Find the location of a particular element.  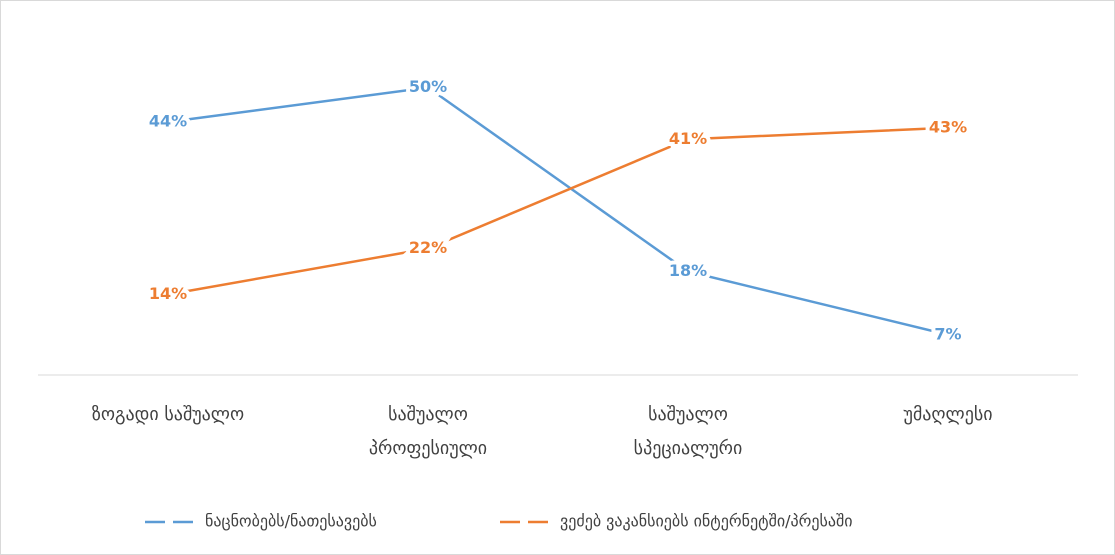

x-tick-label: ზოგადი საშუალო is located at coordinates (168, 414).